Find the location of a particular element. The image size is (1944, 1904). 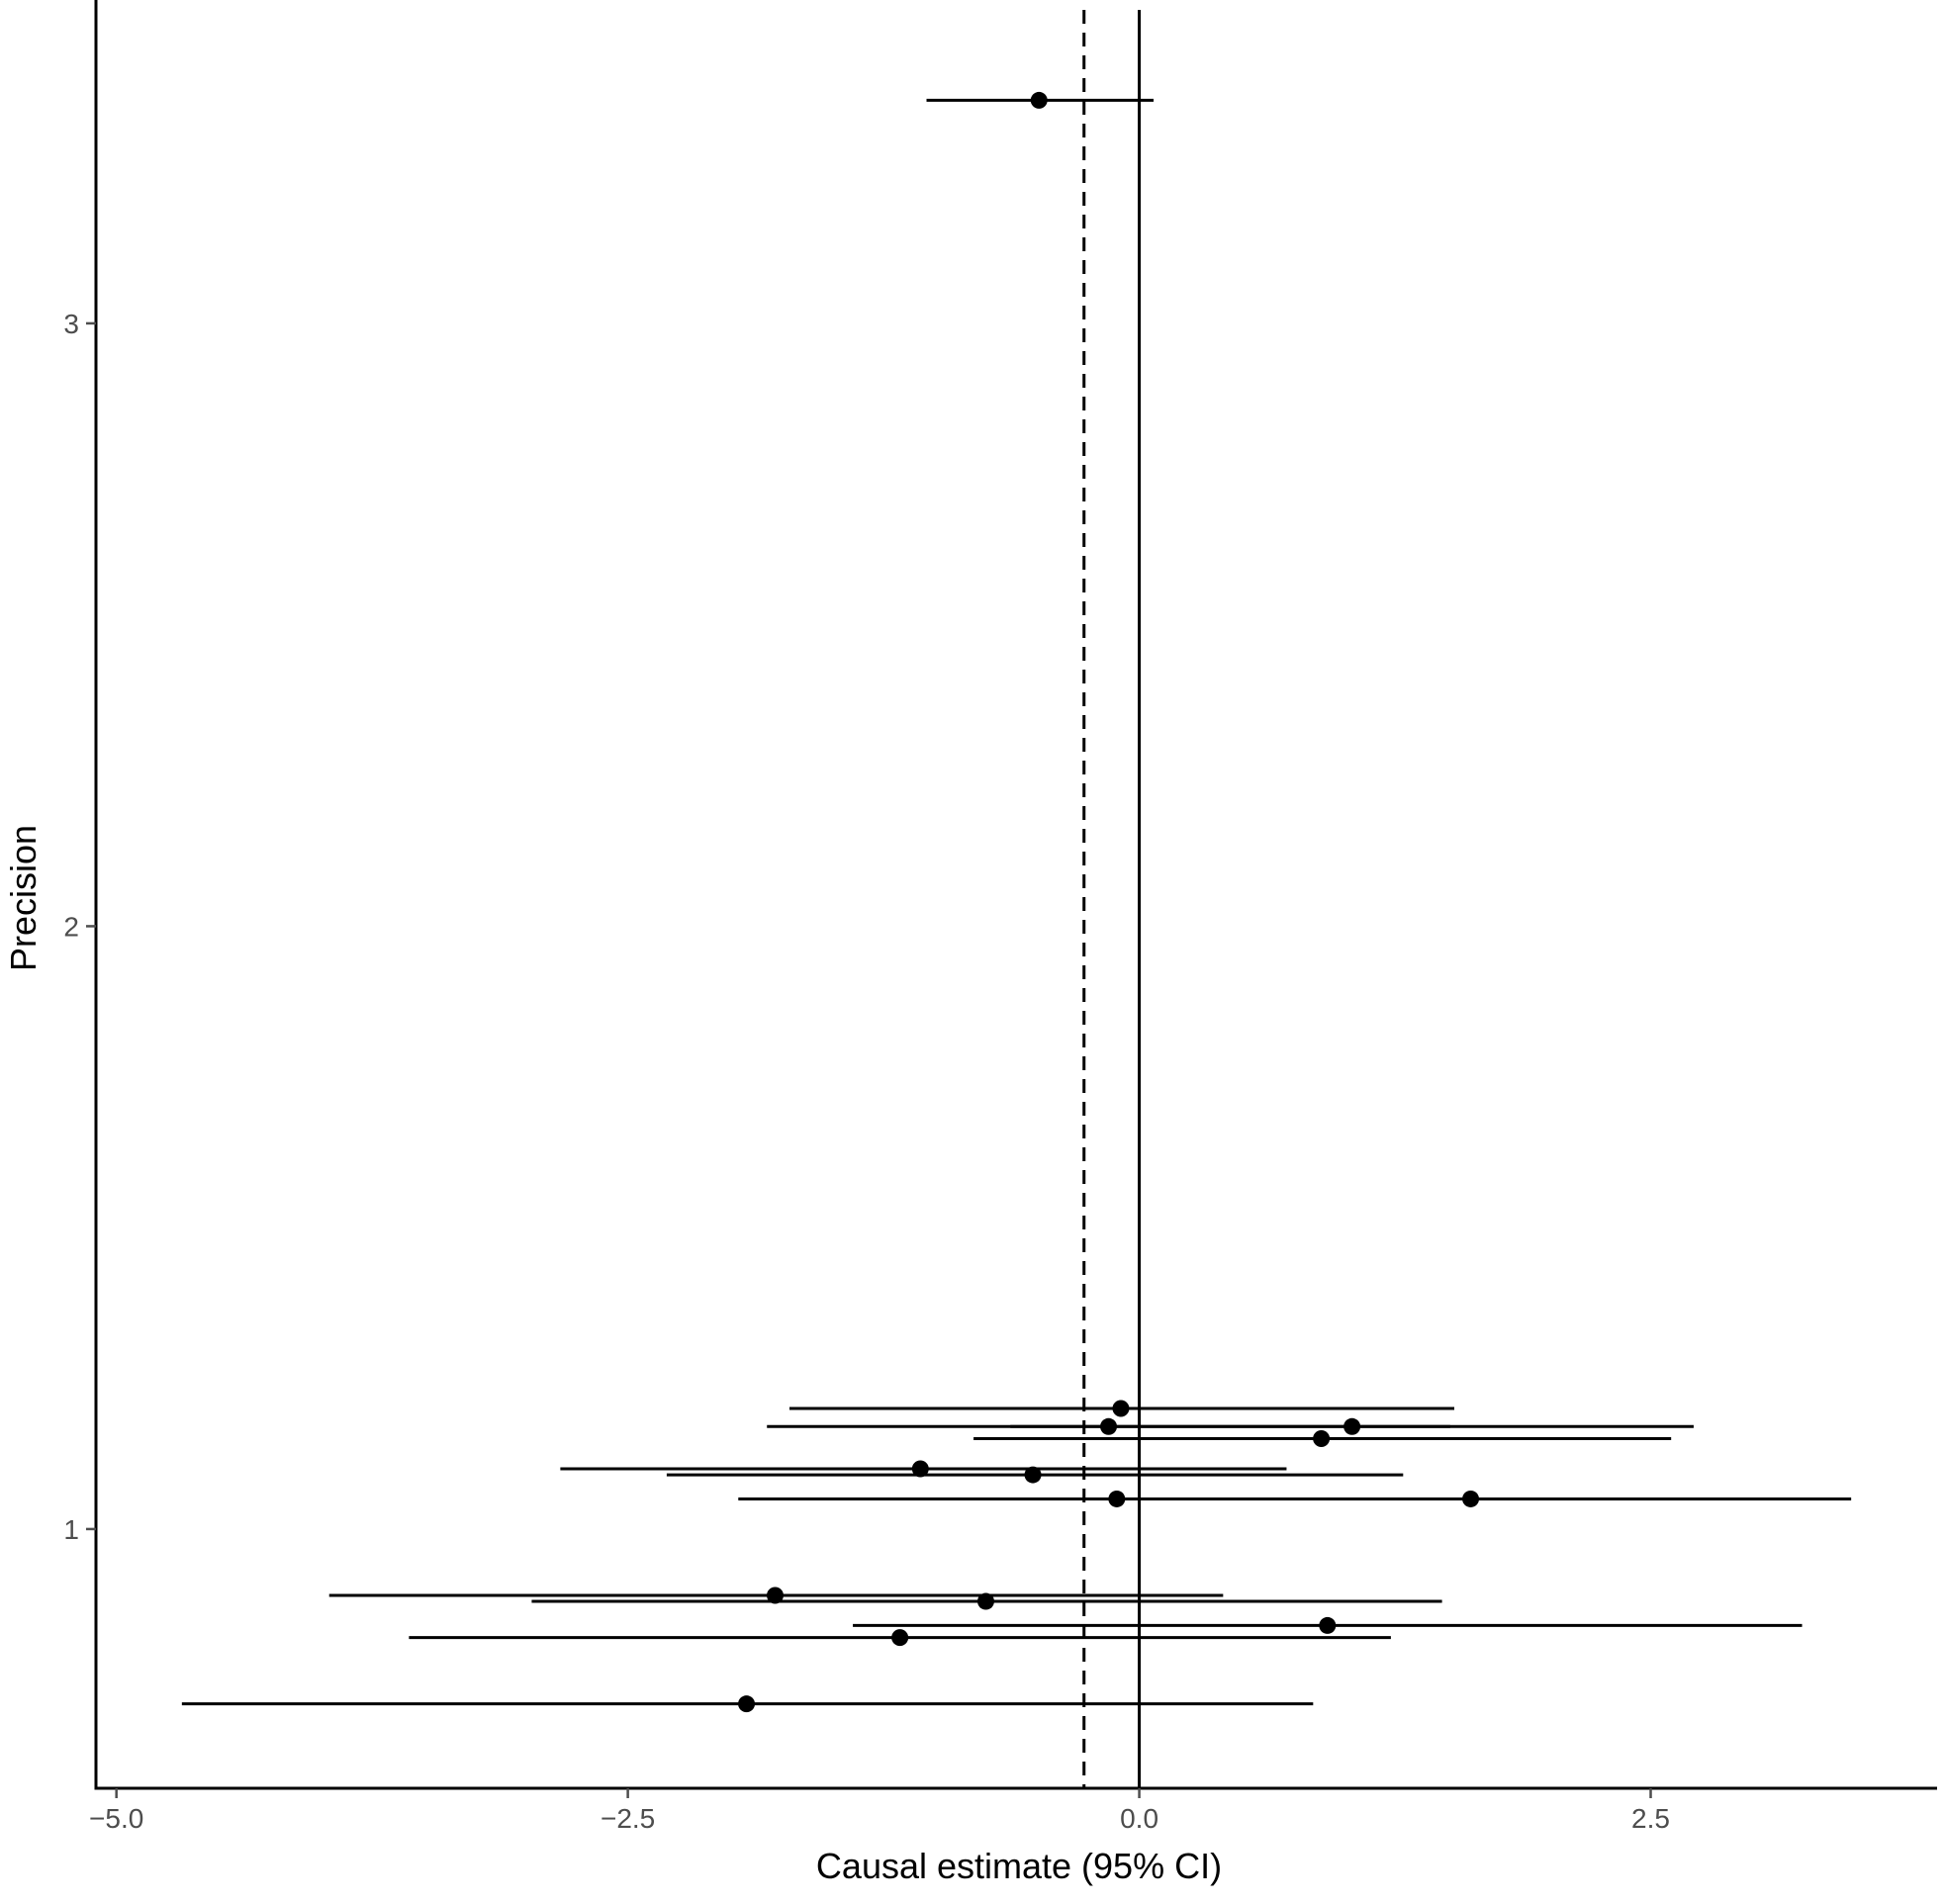

x-tick-label: 2.5 is located at coordinates (1650, 1818).